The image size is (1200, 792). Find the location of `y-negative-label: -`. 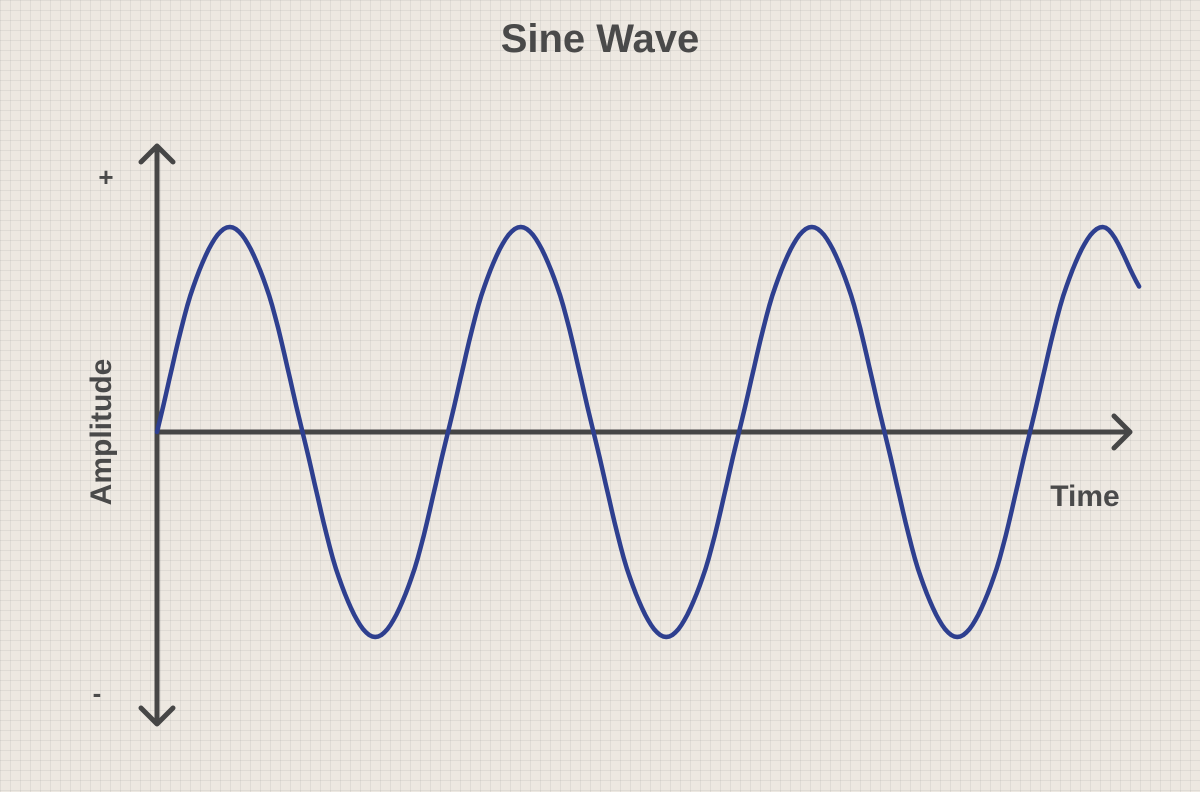

y-negative-label: - is located at coordinates (97, 693).